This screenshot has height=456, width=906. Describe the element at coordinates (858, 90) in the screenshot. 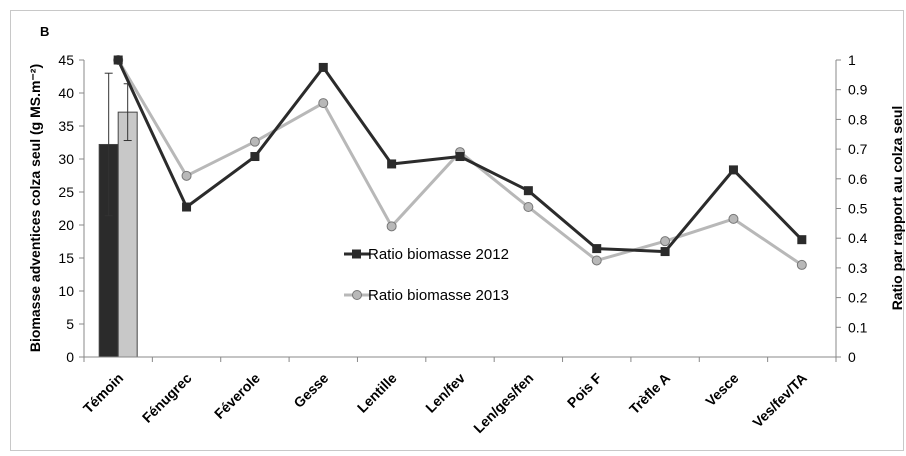

I see `y2-tick-label: 0.9` at that location.